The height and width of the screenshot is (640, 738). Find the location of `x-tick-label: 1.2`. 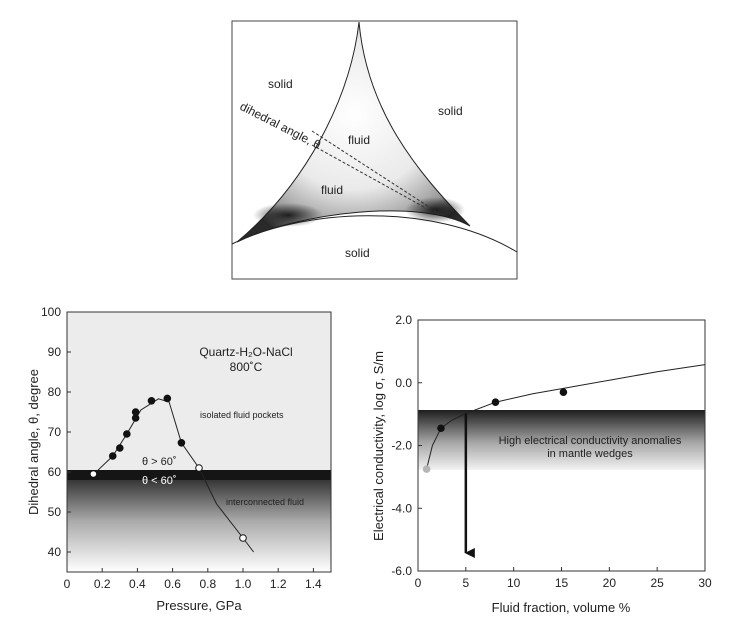

x-tick-label: 1.2 is located at coordinates (278, 584).